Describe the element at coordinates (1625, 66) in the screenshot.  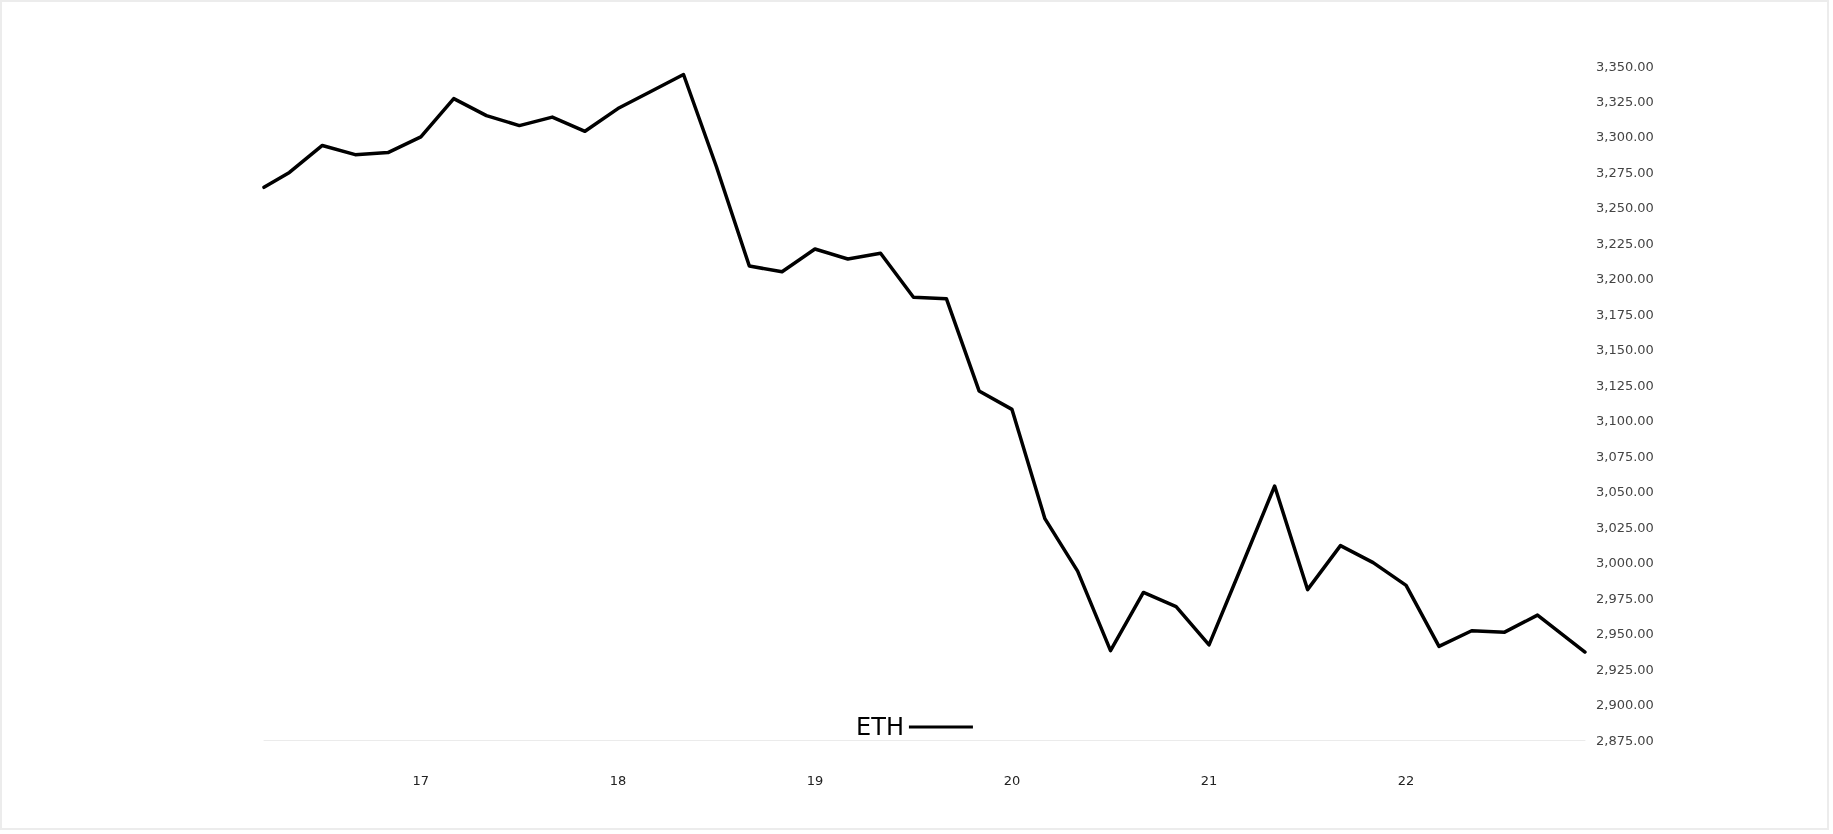
I see `y-tick-label: 3,350.00` at that location.